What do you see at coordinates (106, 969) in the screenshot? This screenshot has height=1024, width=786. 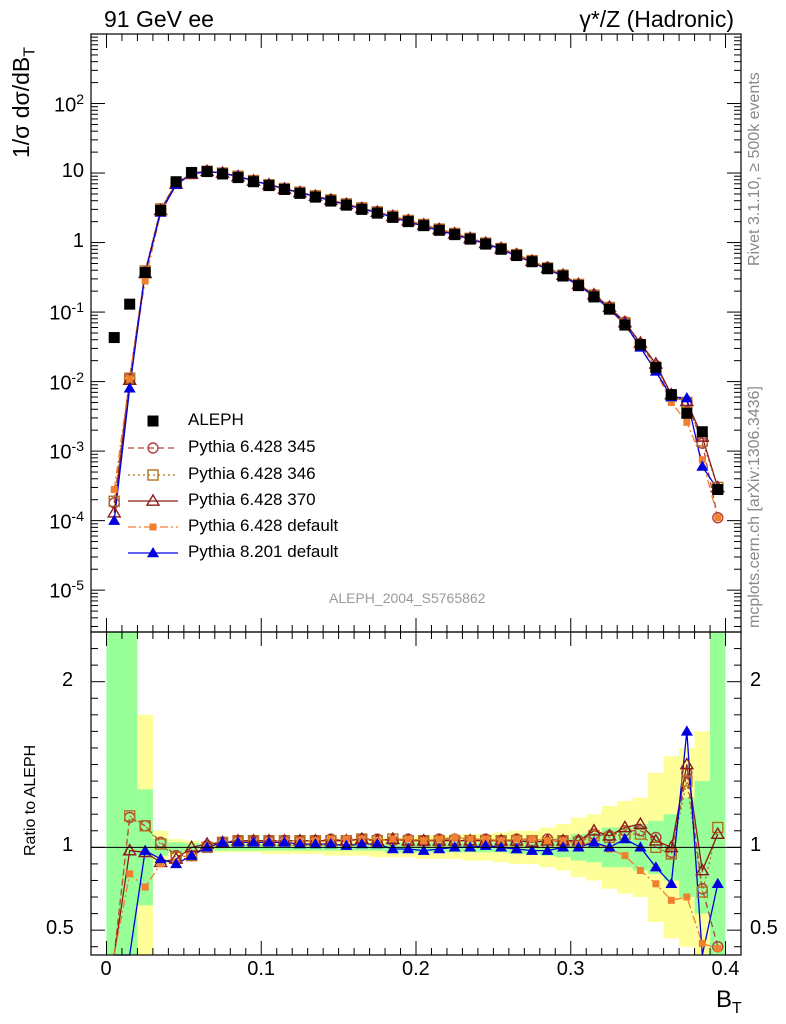 I see `x-tick-label: 0` at bounding box center [106, 969].